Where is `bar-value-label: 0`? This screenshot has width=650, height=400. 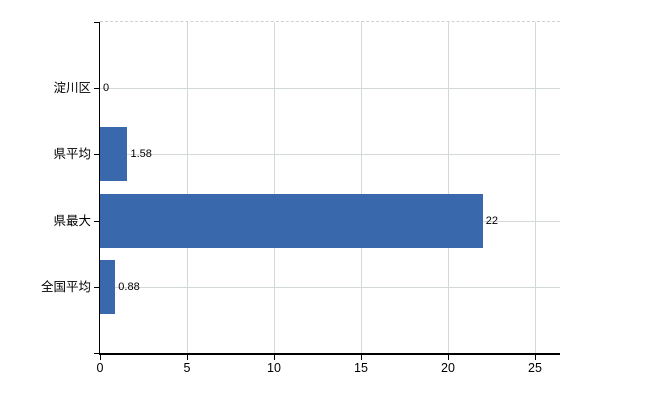
bar-value-label: 0 is located at coordinates (106, 88).